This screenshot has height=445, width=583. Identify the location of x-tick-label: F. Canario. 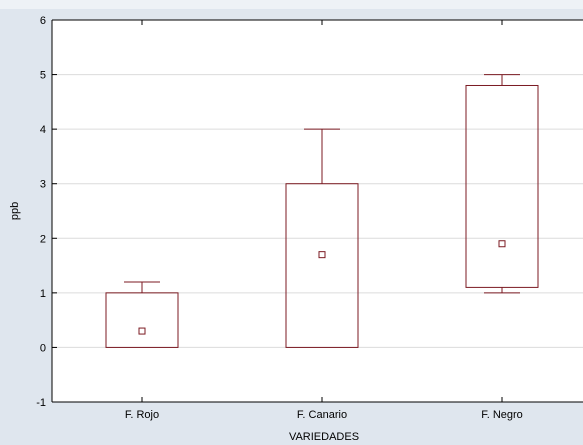
(322, 415).